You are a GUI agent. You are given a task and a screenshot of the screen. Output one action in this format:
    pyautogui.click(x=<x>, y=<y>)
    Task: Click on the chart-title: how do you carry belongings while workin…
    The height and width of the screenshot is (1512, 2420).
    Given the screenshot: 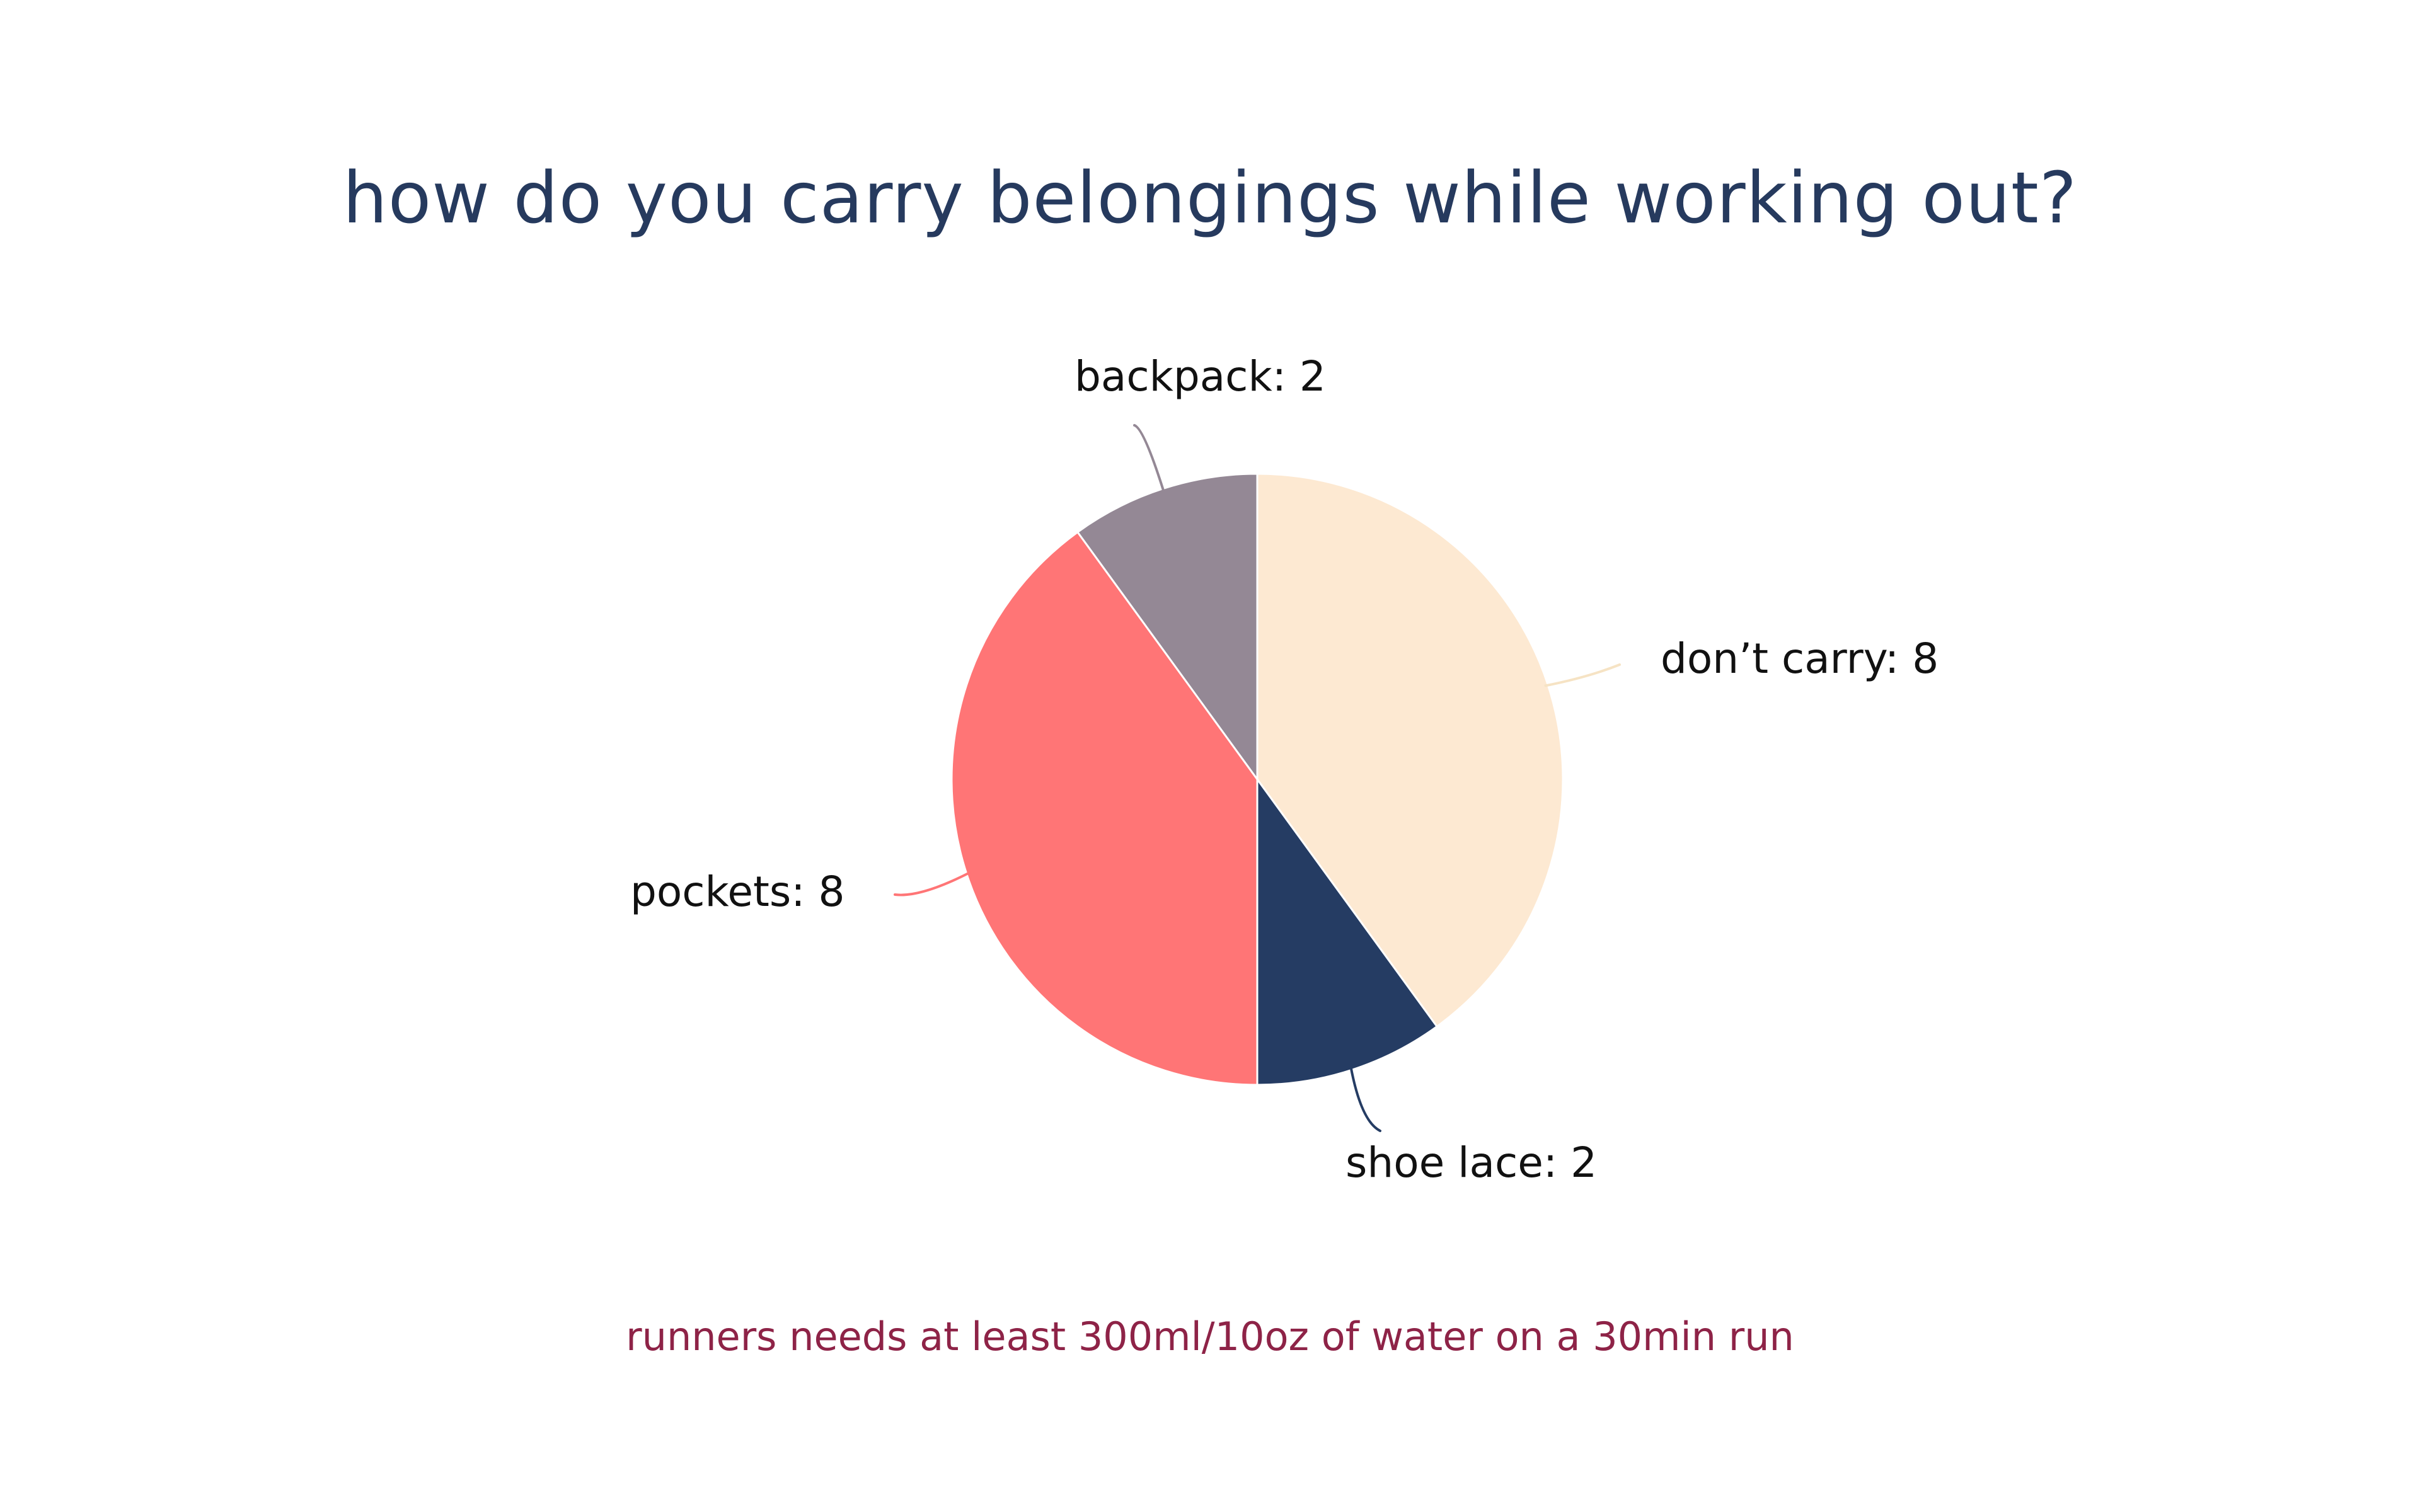 What is the action you would take?
    pyautogui.click(x=1210, y=198)
    